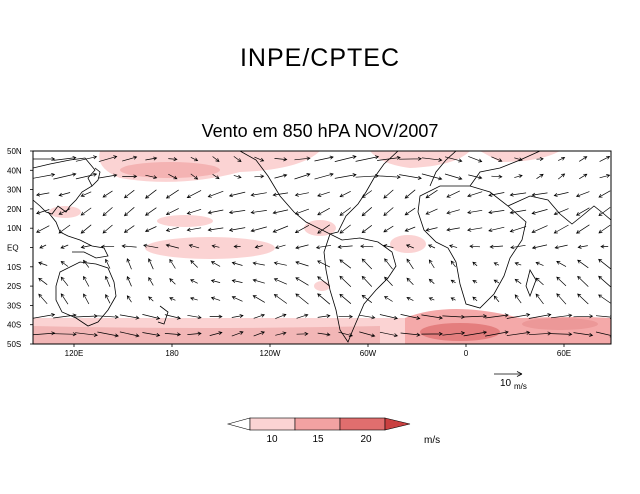 The height and width of the screenshot is (494, 640). What do you see at coordinates (14, 286) in the screenshot?
I see `lat-label: 20S` at bounding box center [14, 286].